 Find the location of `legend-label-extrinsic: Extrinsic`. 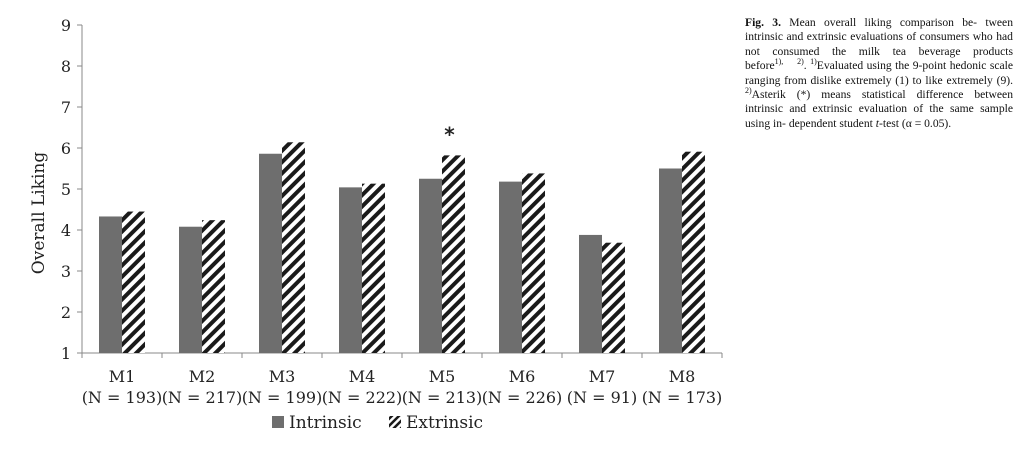

legend-label-extrinsic: Extrinsic is located at coordinates (444, 423).